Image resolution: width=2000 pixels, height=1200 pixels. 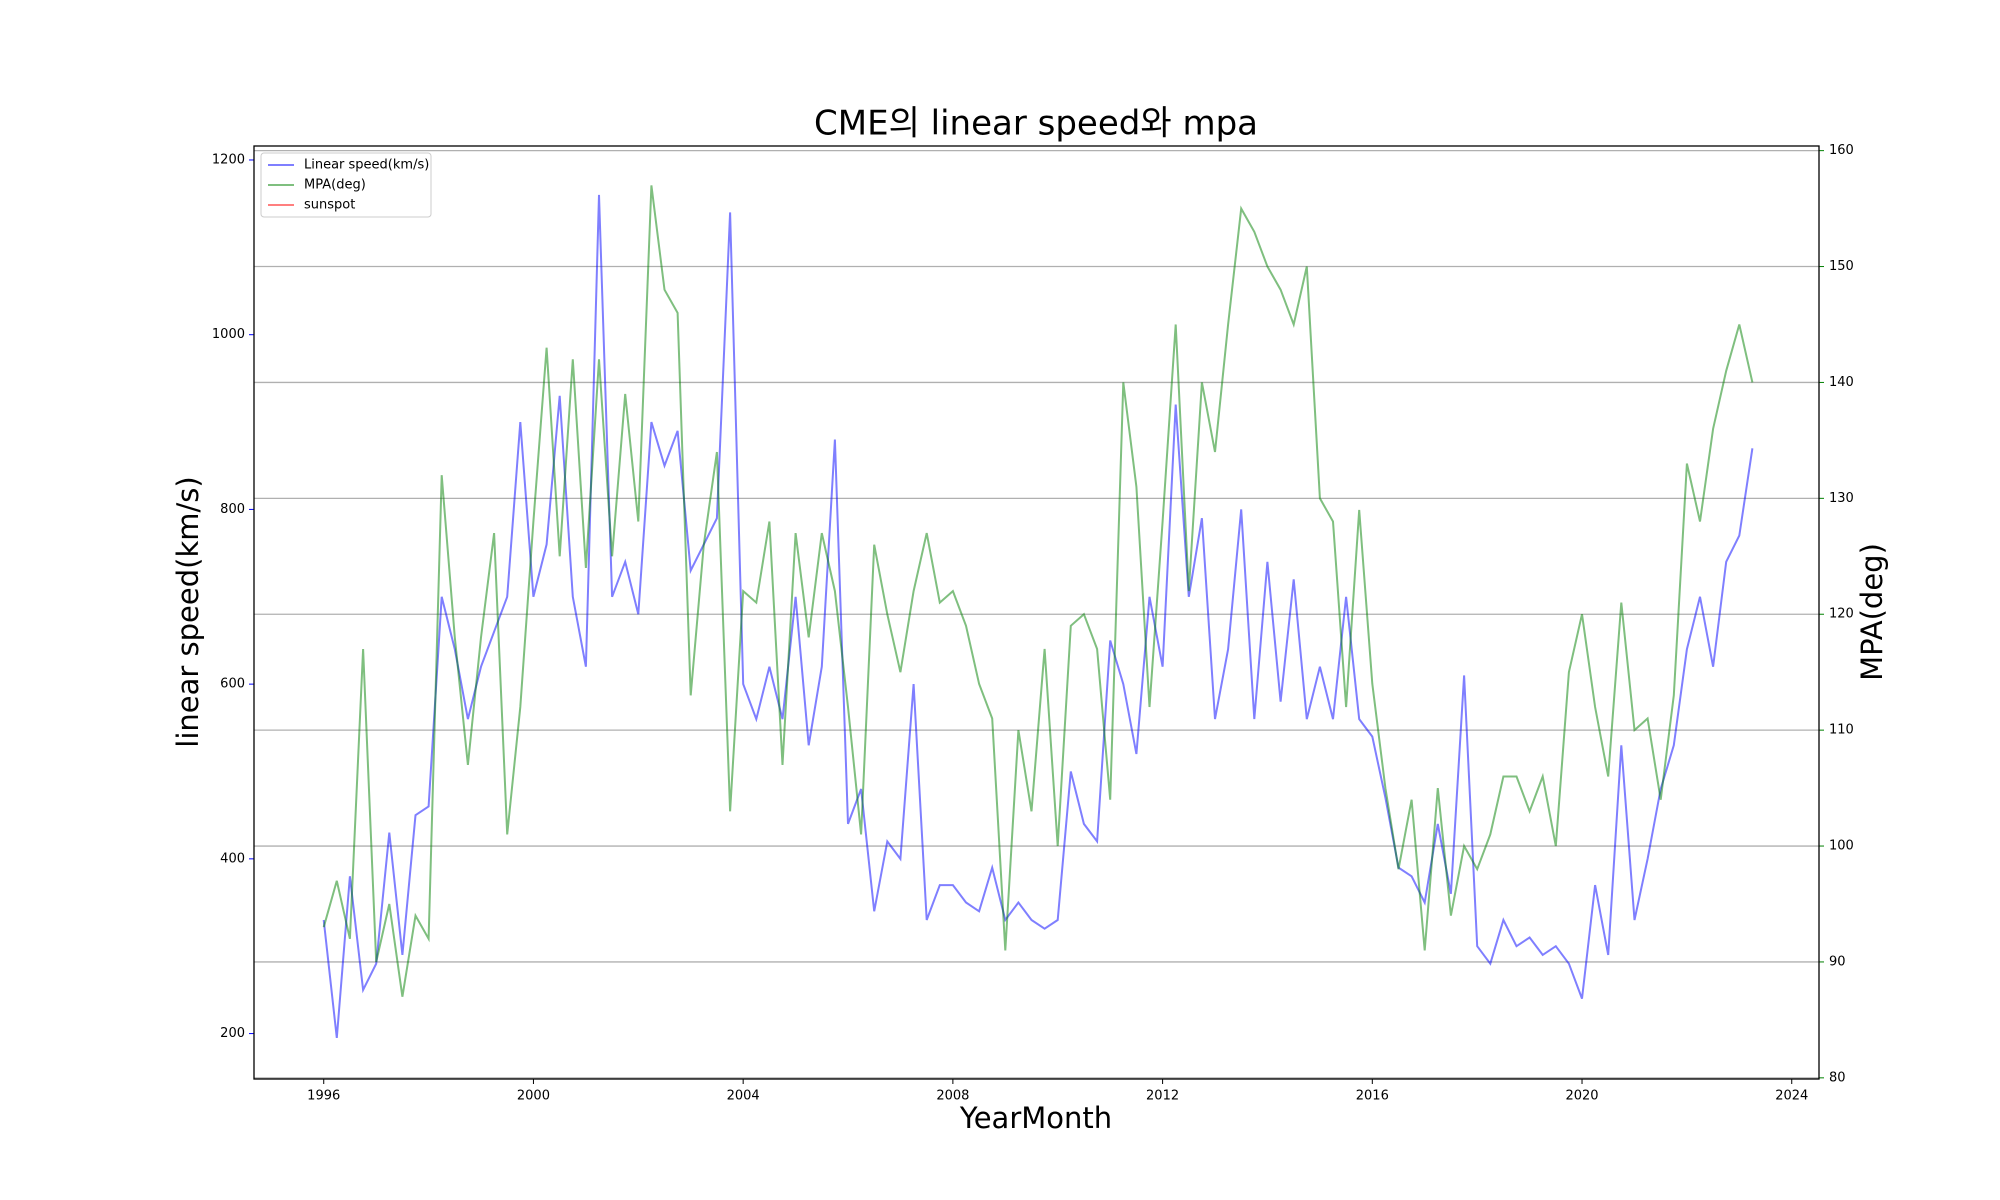 I want to click on x-tick-label: 1996, so click(x=323, y=1096).